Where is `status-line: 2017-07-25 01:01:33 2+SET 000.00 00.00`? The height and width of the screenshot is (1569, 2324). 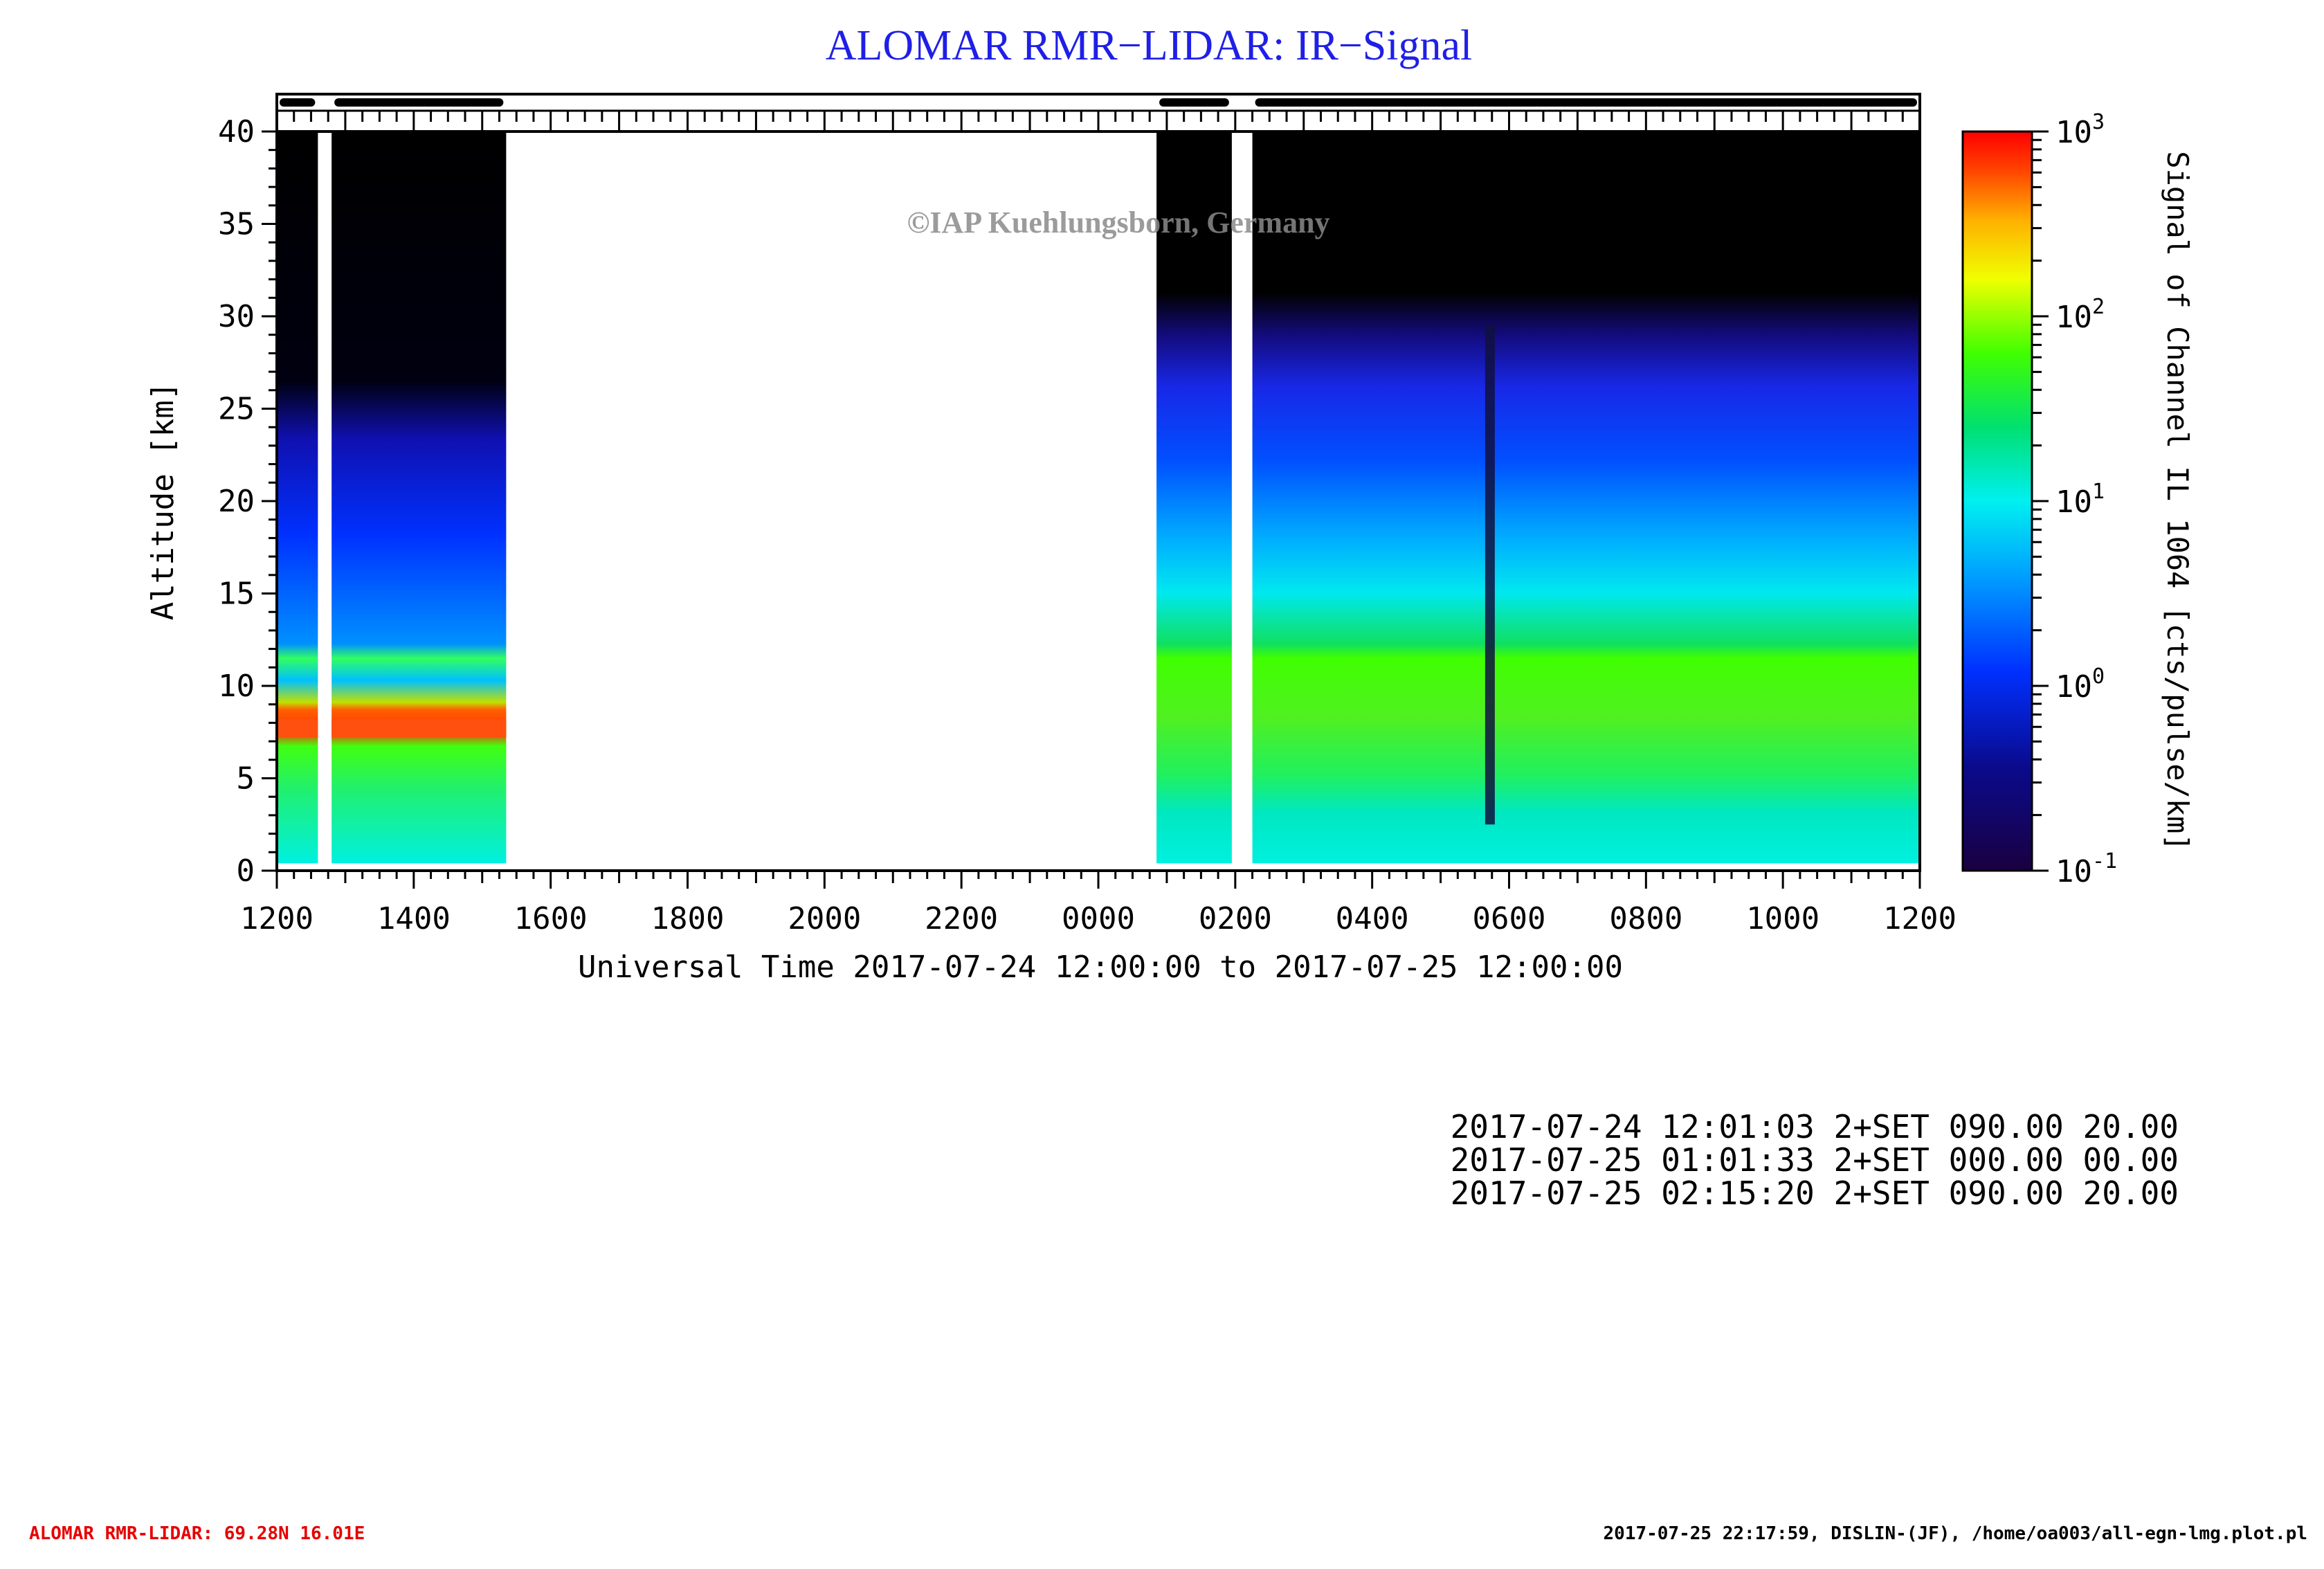
status-line: 2017-07-25 01:01:33 2+SET 000.00 00.00 is located at coordinates (1815, 1160).